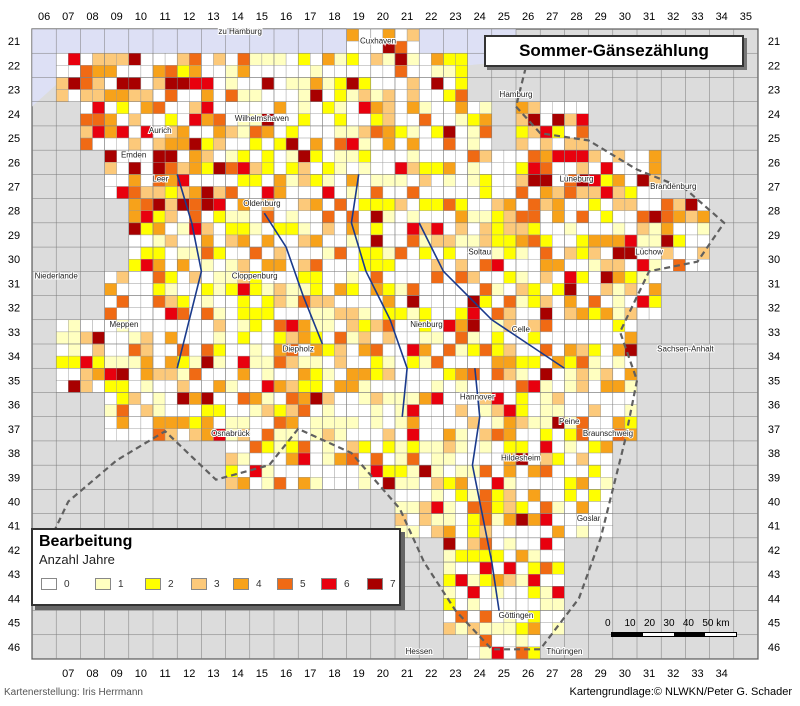  I want to click on column-label-bottom: 22, so click(431, 674).